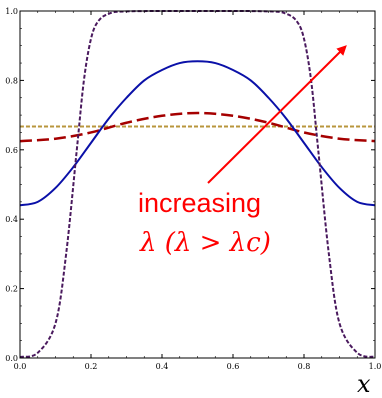 Image resolution: width=382 pixels, height=398 pixels. Describe the element at coordinates (11, 358) in the screenshot. I see `y-tick-label: 0.0` at that location.